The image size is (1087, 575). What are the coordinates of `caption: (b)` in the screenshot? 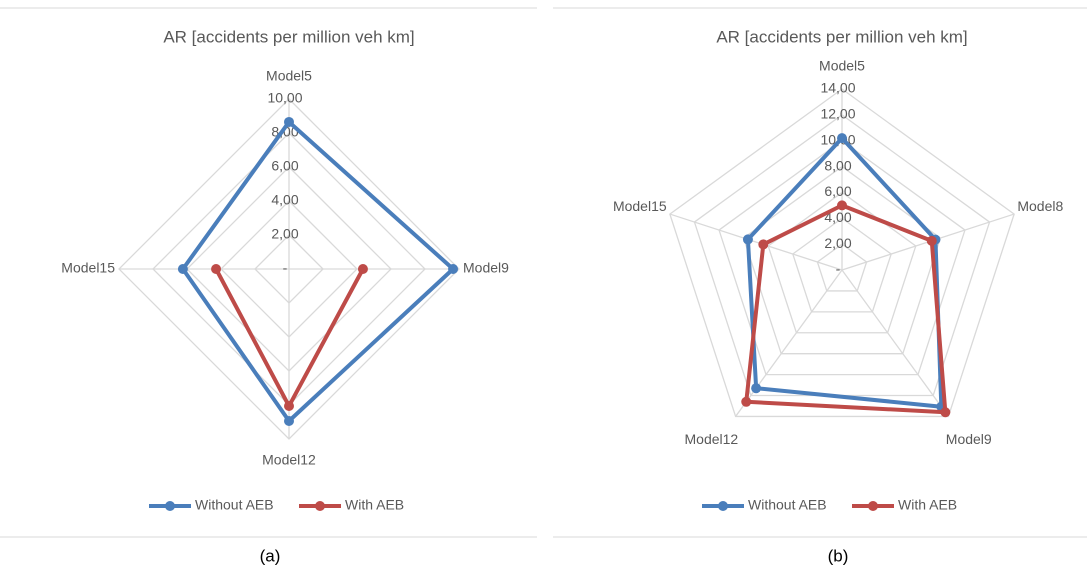 It's located at (838, 555).